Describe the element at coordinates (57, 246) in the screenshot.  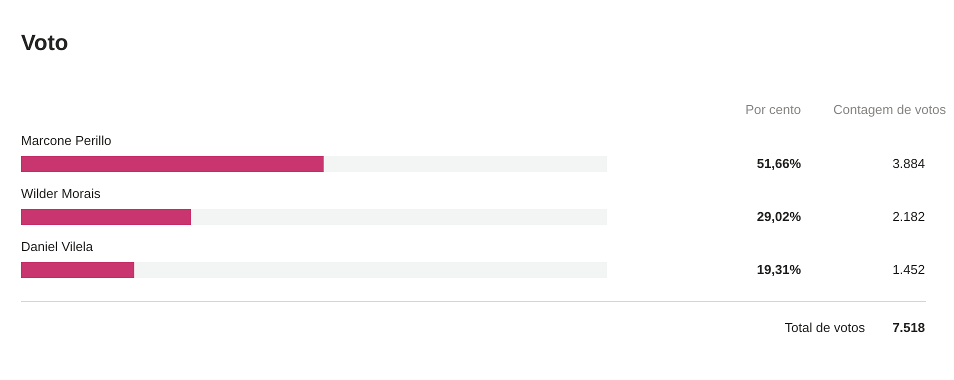
I see `y-tick-label: Daniel Vilela` at that location.